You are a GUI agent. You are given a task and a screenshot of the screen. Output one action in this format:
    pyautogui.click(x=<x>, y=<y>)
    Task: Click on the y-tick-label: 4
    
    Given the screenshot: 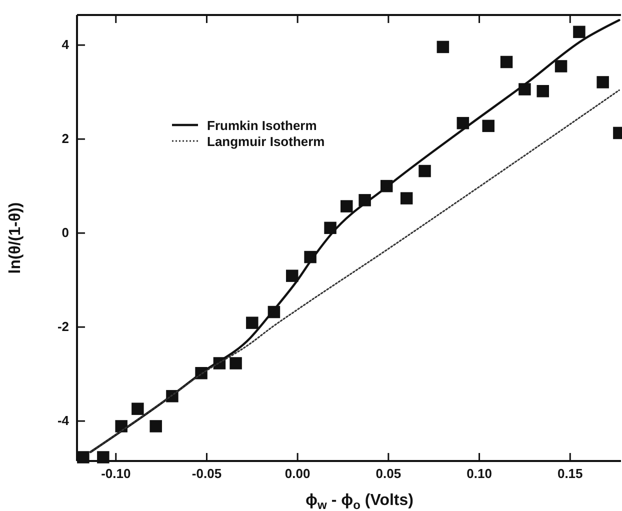 What is the action you would take?
    pyautogui.click(x=66, y=44)
    